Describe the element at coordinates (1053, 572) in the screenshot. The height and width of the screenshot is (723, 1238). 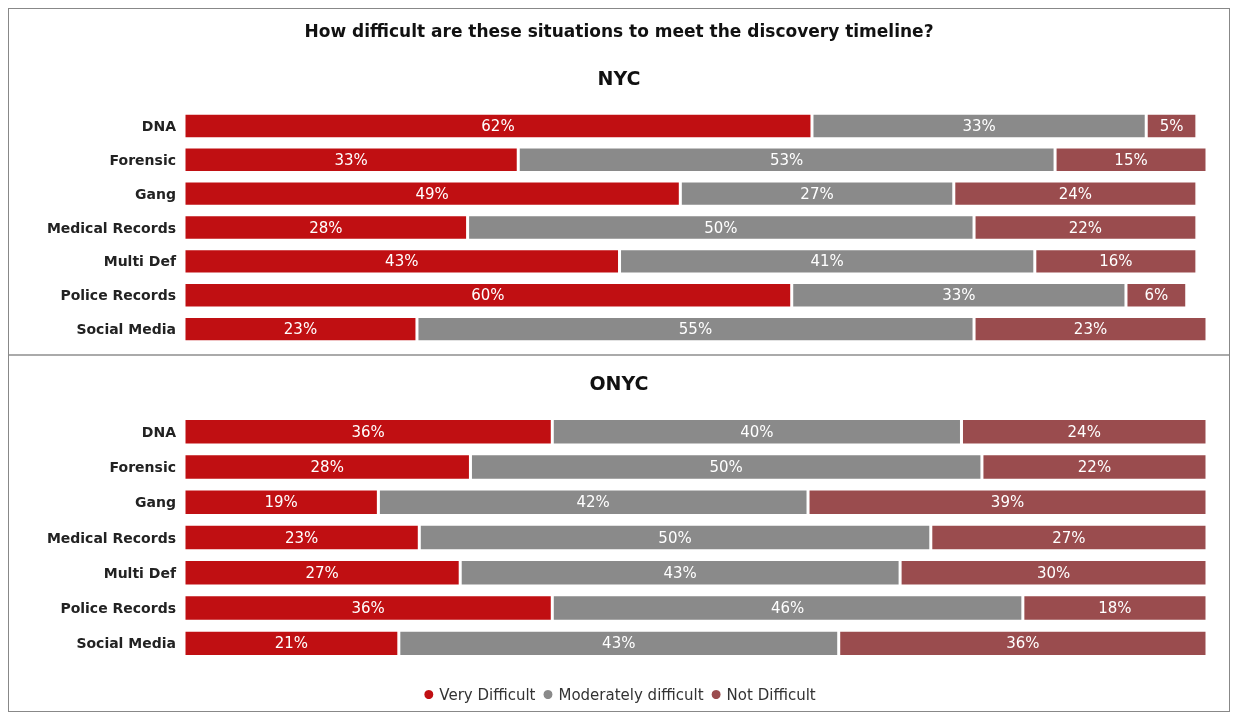
I see `data-label: 30%` at that location.